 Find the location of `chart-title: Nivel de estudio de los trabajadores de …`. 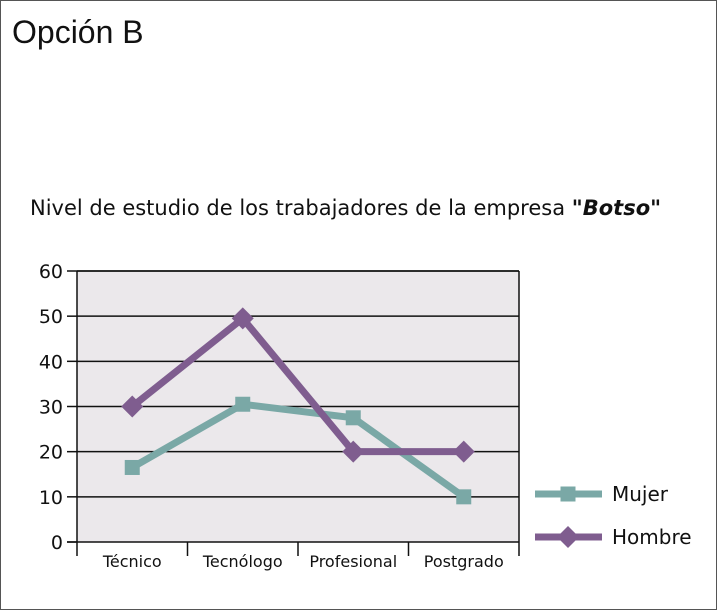

chart-title: Nivel de estudio de los trabajadores de … is located at coordinates (345, 208).